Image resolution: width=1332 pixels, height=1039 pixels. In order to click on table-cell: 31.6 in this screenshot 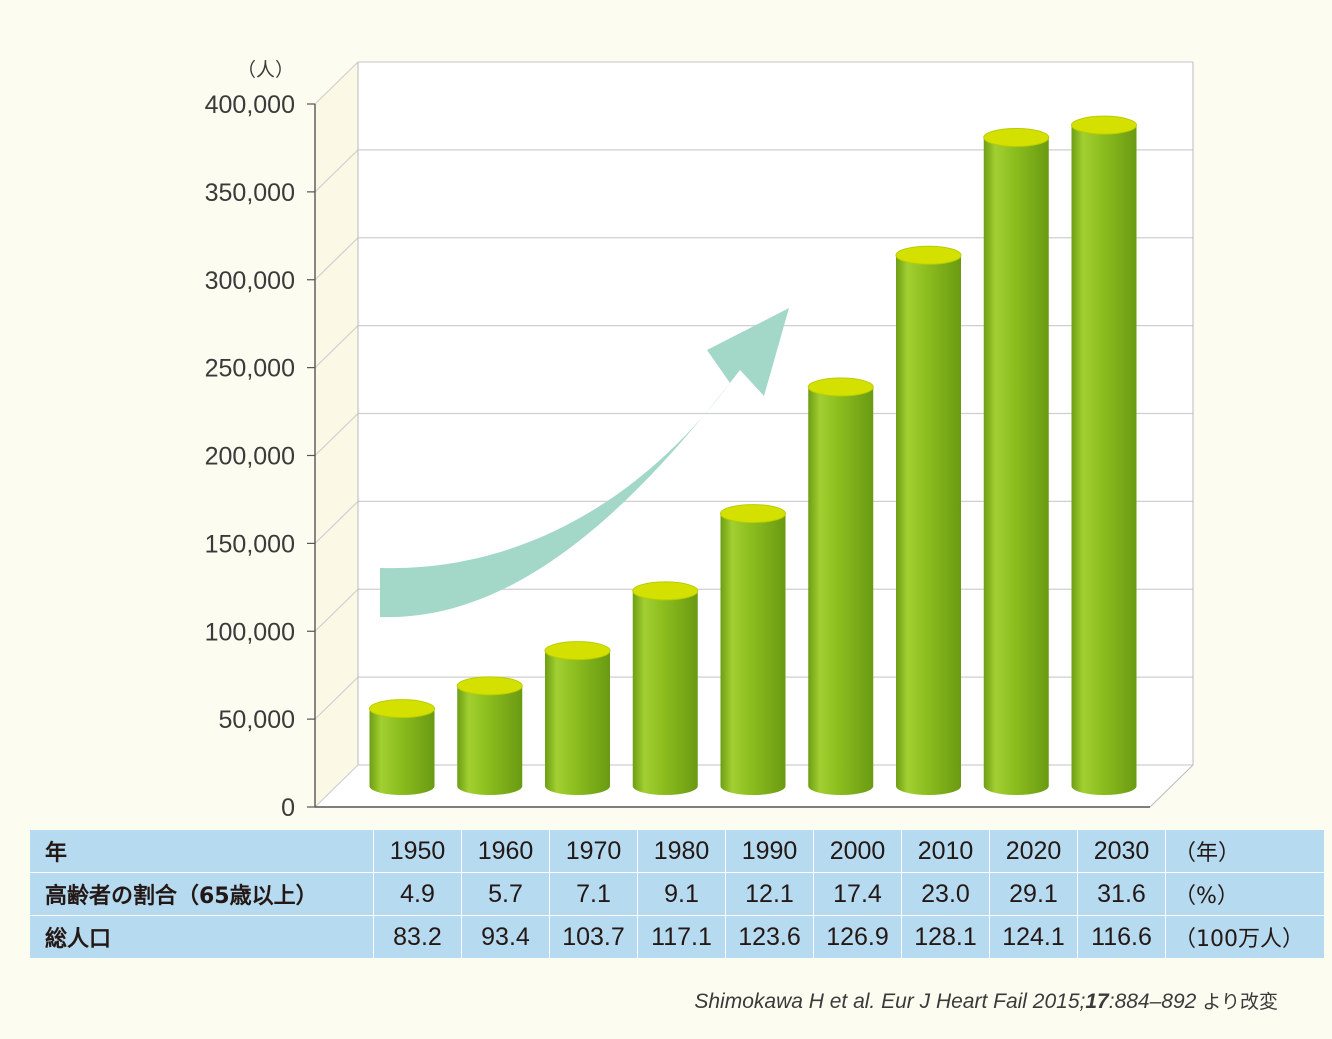, I will do `click(1121, 894)`.